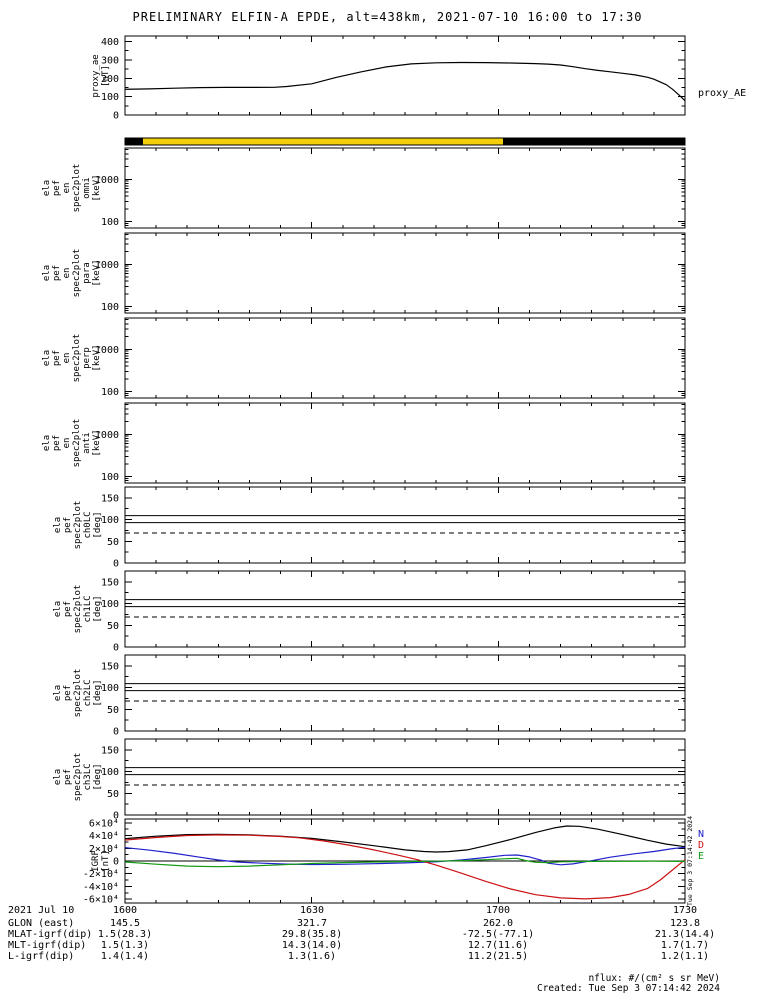 The image size is (775, 1000). What do you see at coordinates (393, 528) in the screenshot?
I see `panel-ch0: 0 50 100 150` at bounding box center [393, 528].